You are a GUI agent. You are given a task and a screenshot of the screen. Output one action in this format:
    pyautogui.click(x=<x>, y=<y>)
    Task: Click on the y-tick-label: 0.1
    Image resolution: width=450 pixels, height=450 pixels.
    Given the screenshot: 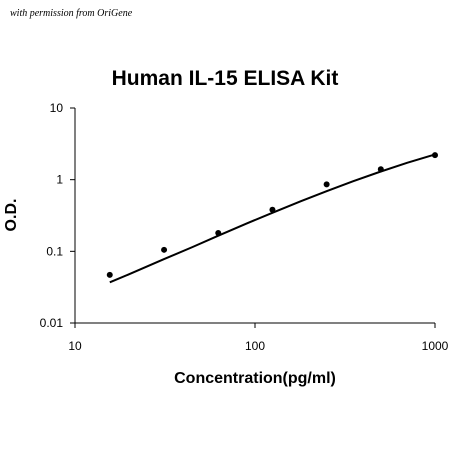 What is the action you would take?
    pyautogui.click(x=54, y=251)
    